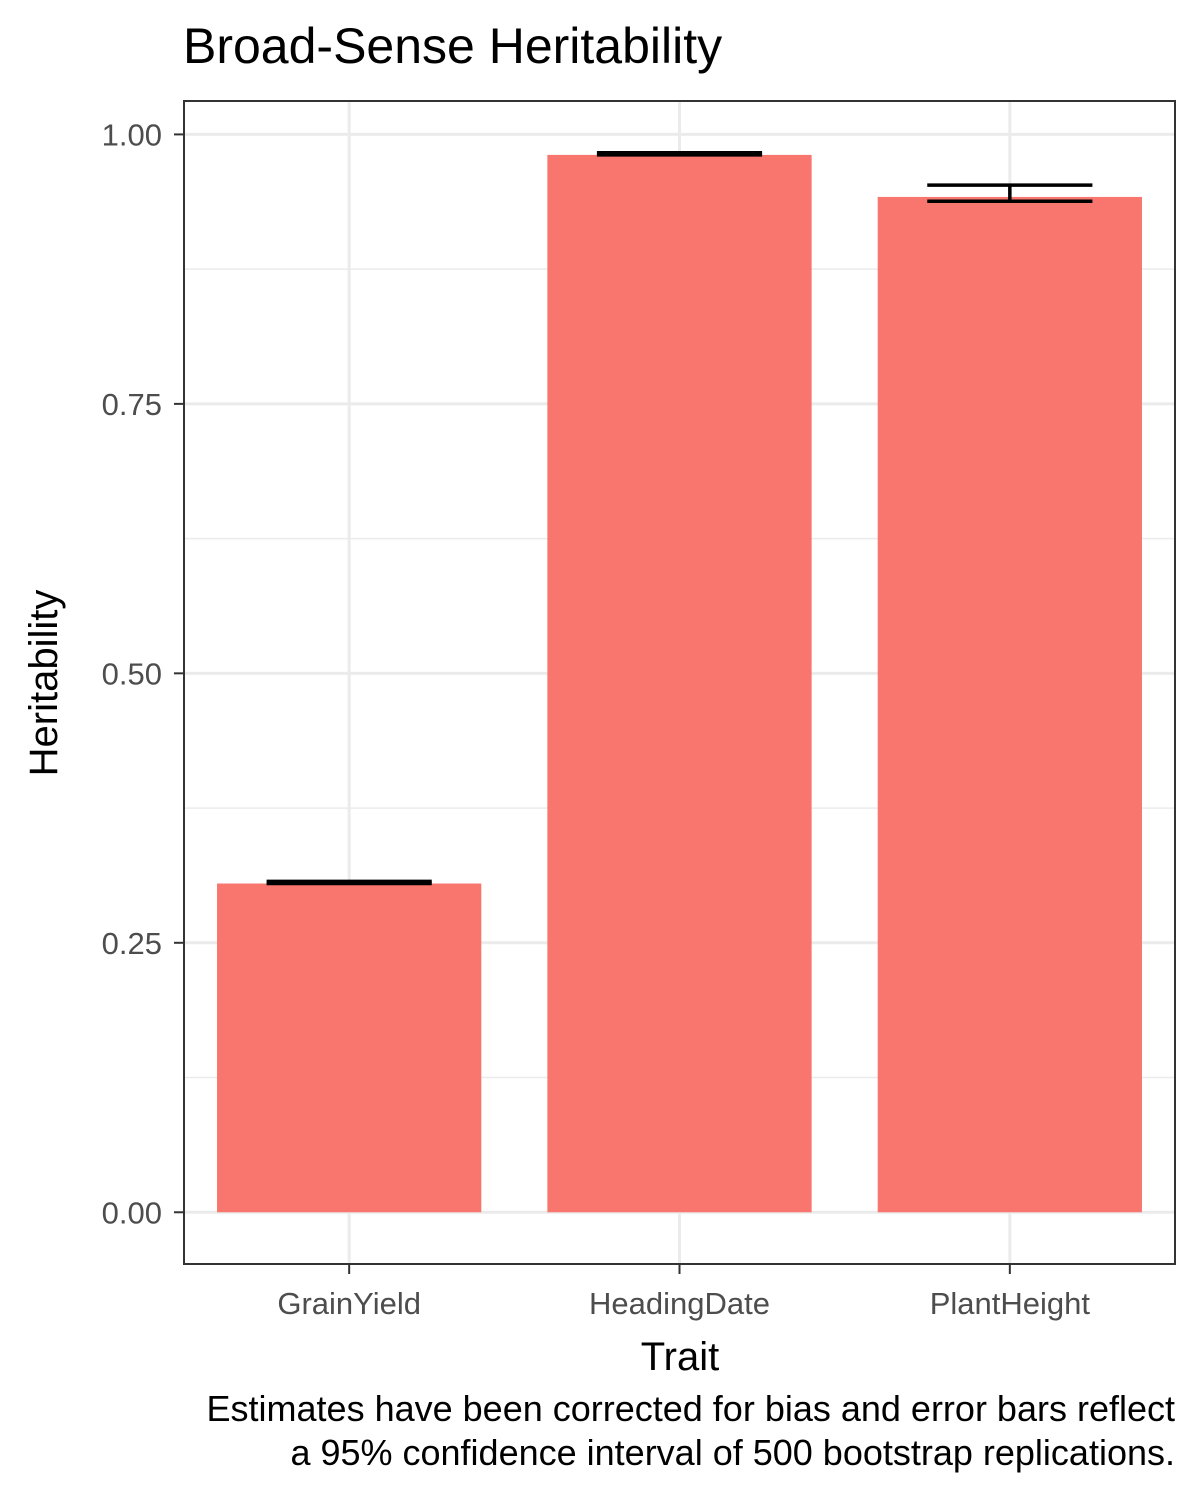 The image size is (1200, 1500). I want to click on x-tick-label: PlantHeight, so click(1010, 1303).